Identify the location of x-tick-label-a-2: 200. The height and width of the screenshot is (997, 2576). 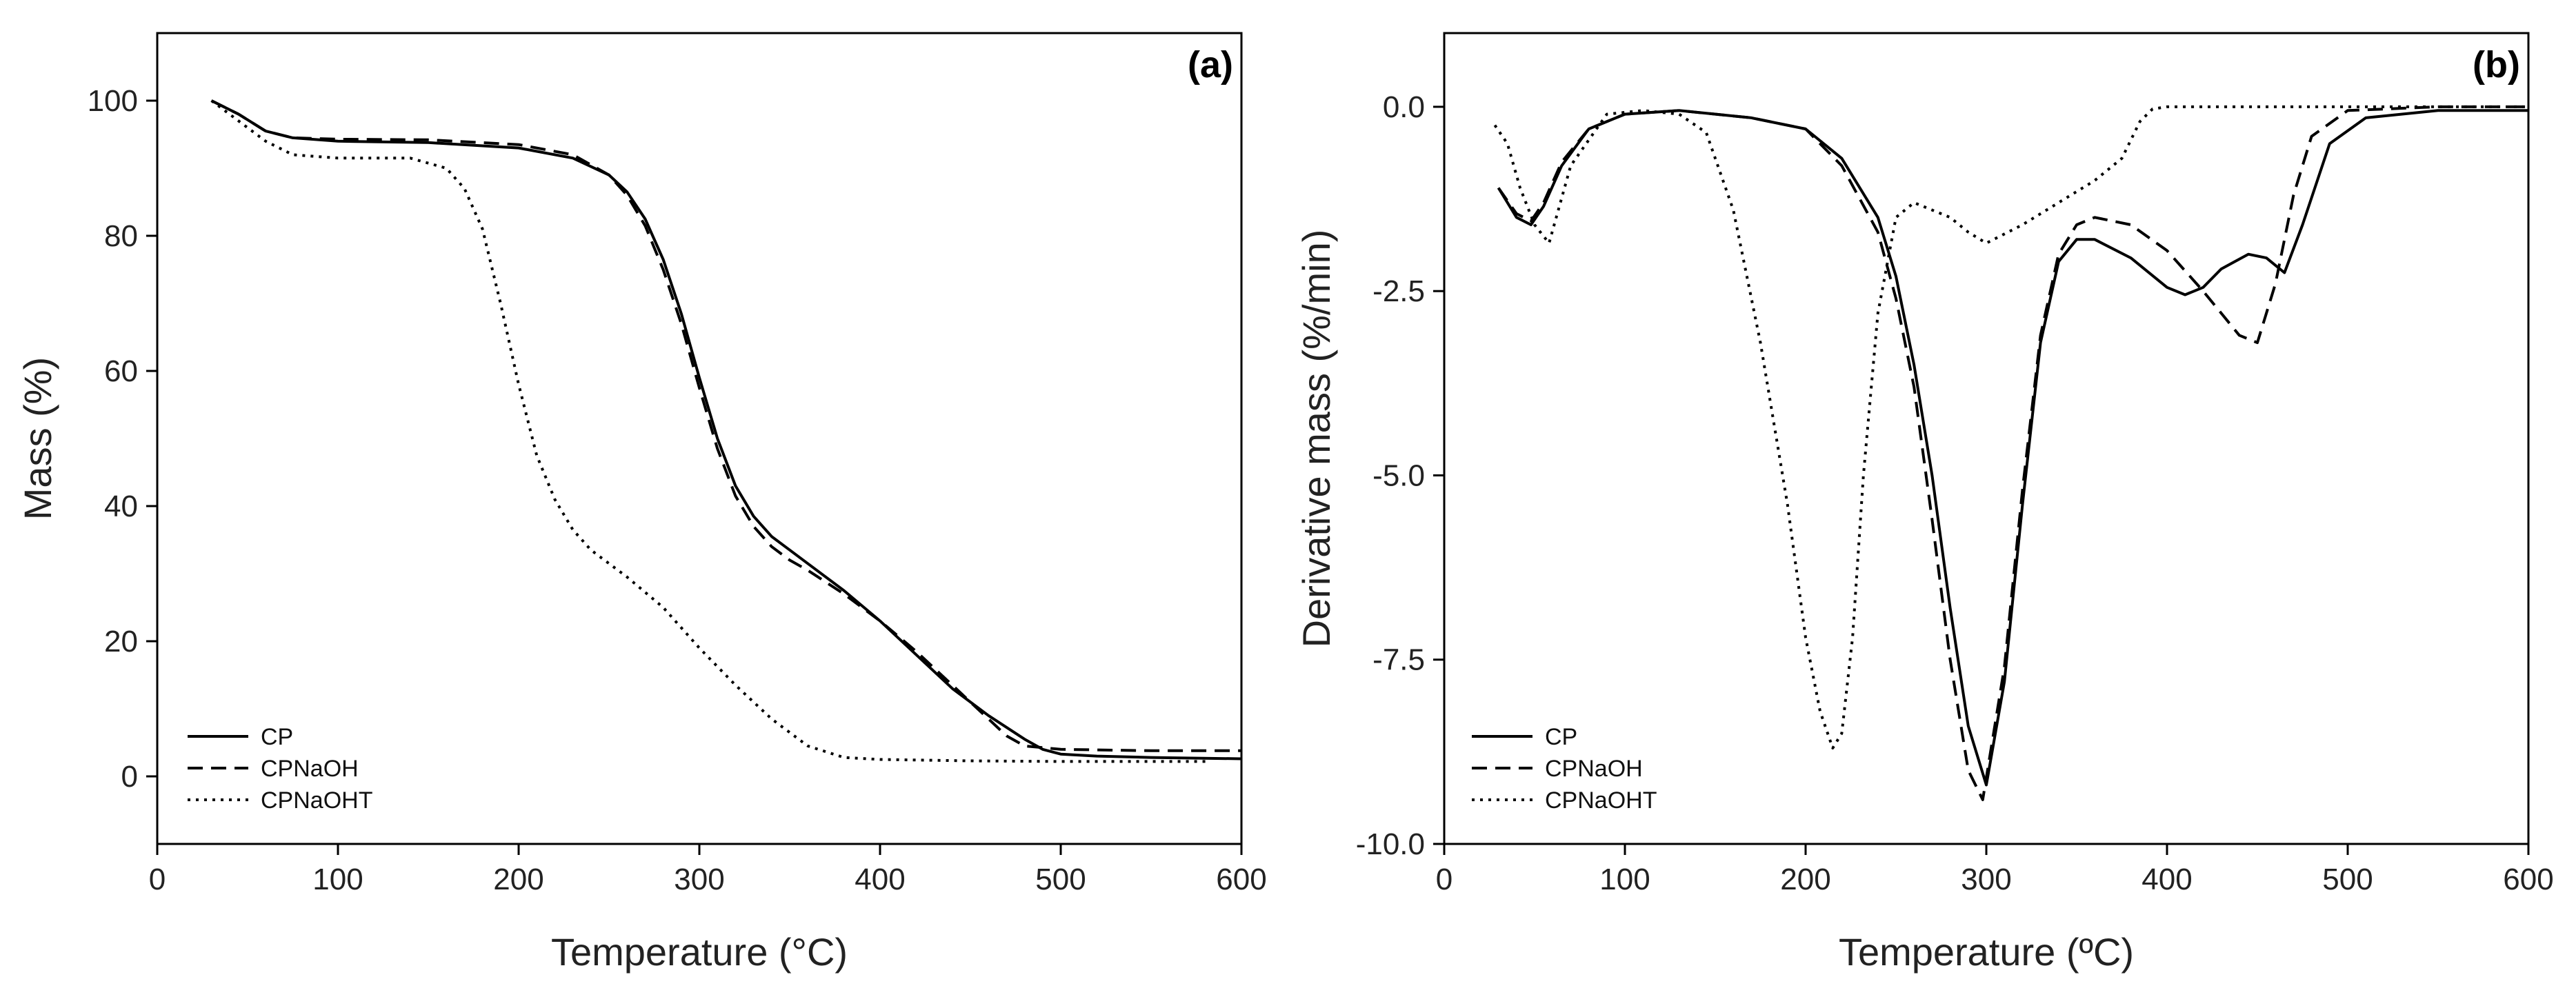
(518, 880).